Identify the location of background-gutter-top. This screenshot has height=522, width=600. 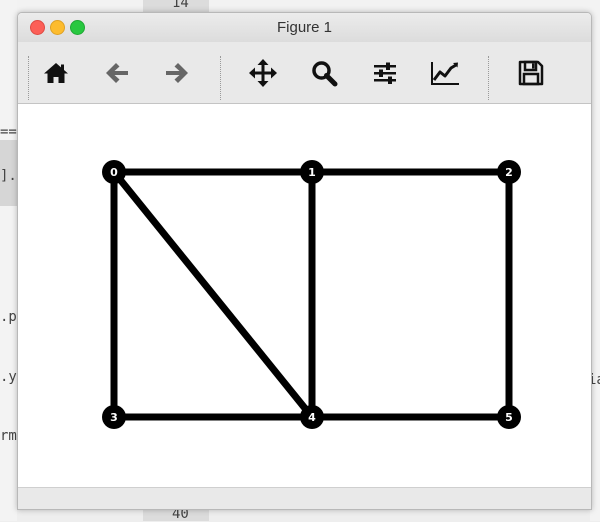
(176, 6).